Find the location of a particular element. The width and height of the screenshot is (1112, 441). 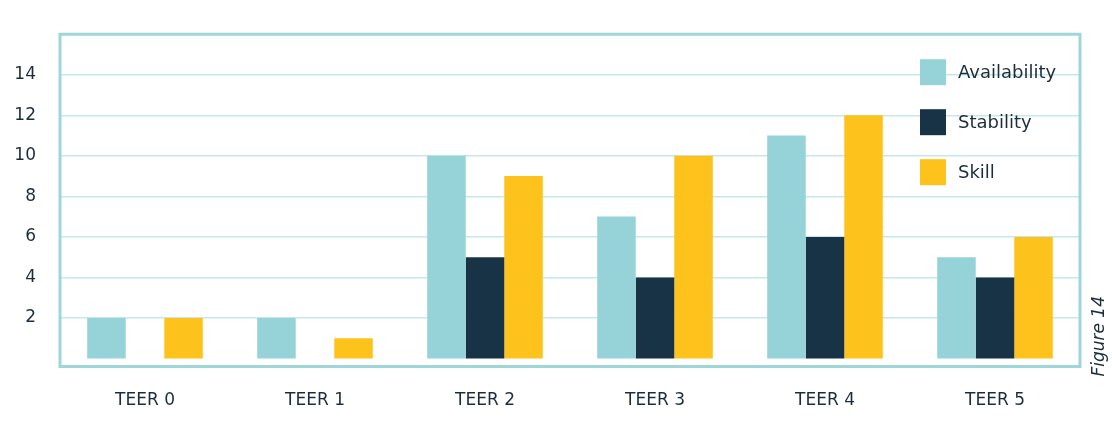

x-tick-label: TEER 3 is located at coordinates (654, 399).